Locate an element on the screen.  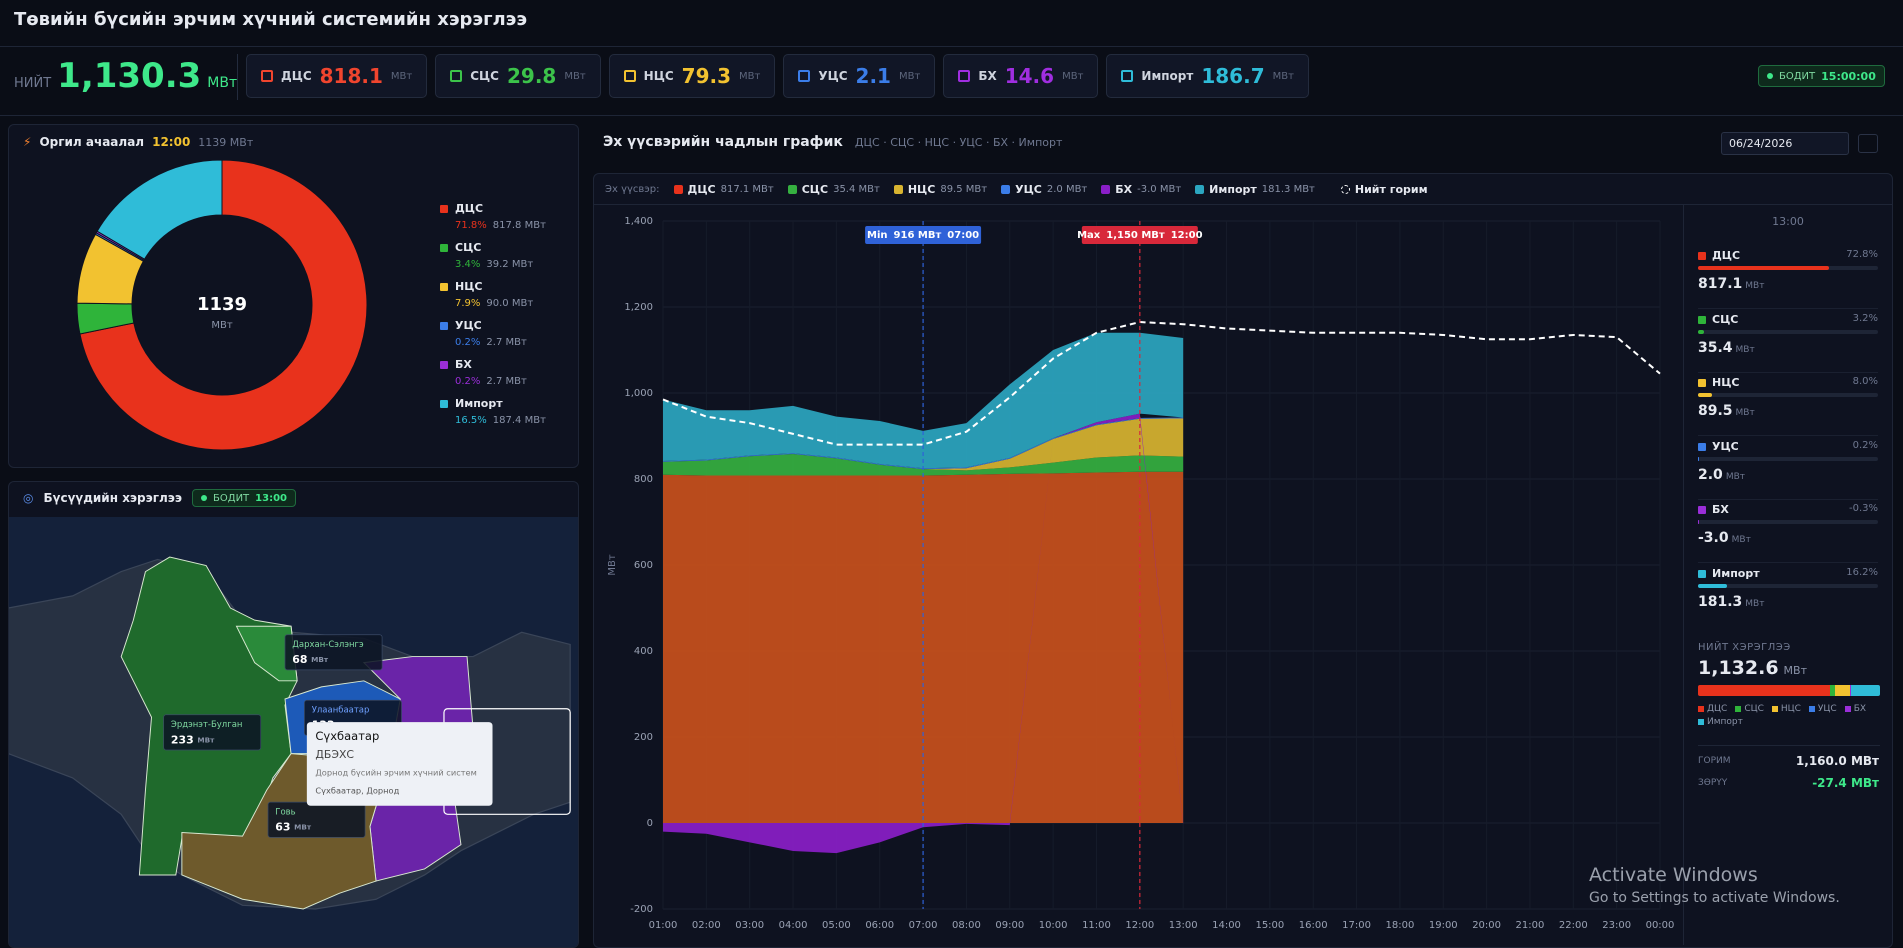
x-tick-label: 15:00 is located at coordinates (1269, 925).